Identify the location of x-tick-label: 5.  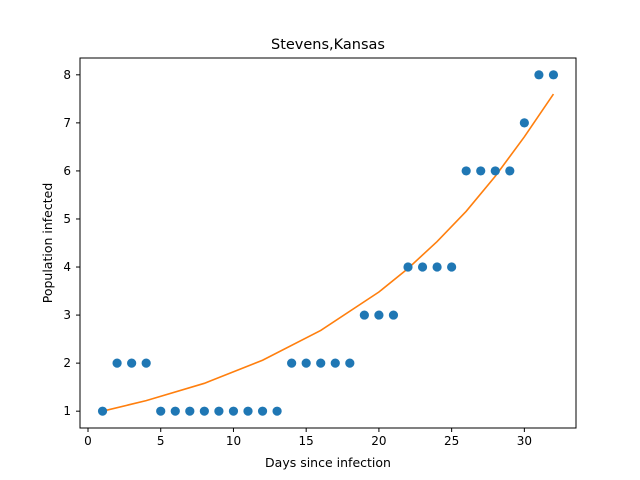
(161, 441).